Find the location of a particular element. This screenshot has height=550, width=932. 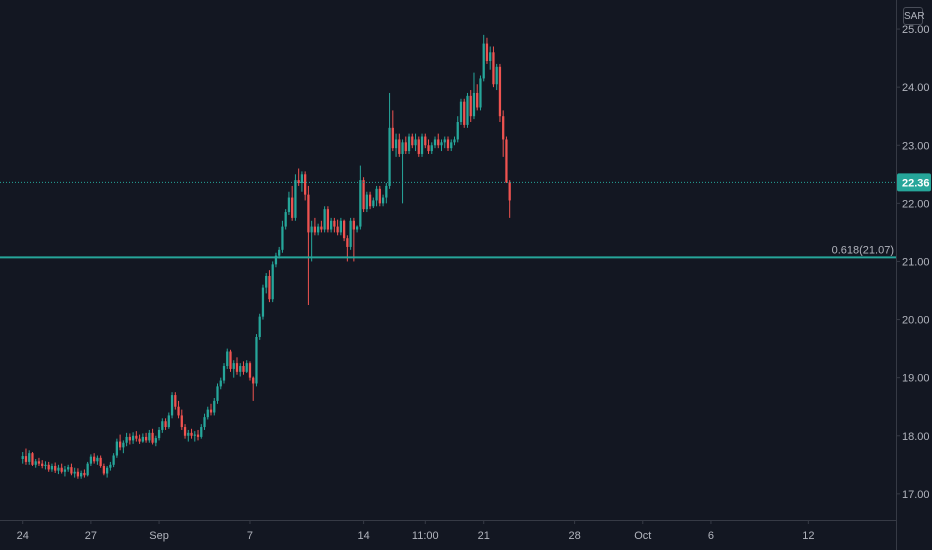

price-tick-label: 22.00 is located at coordinates (916, 204).